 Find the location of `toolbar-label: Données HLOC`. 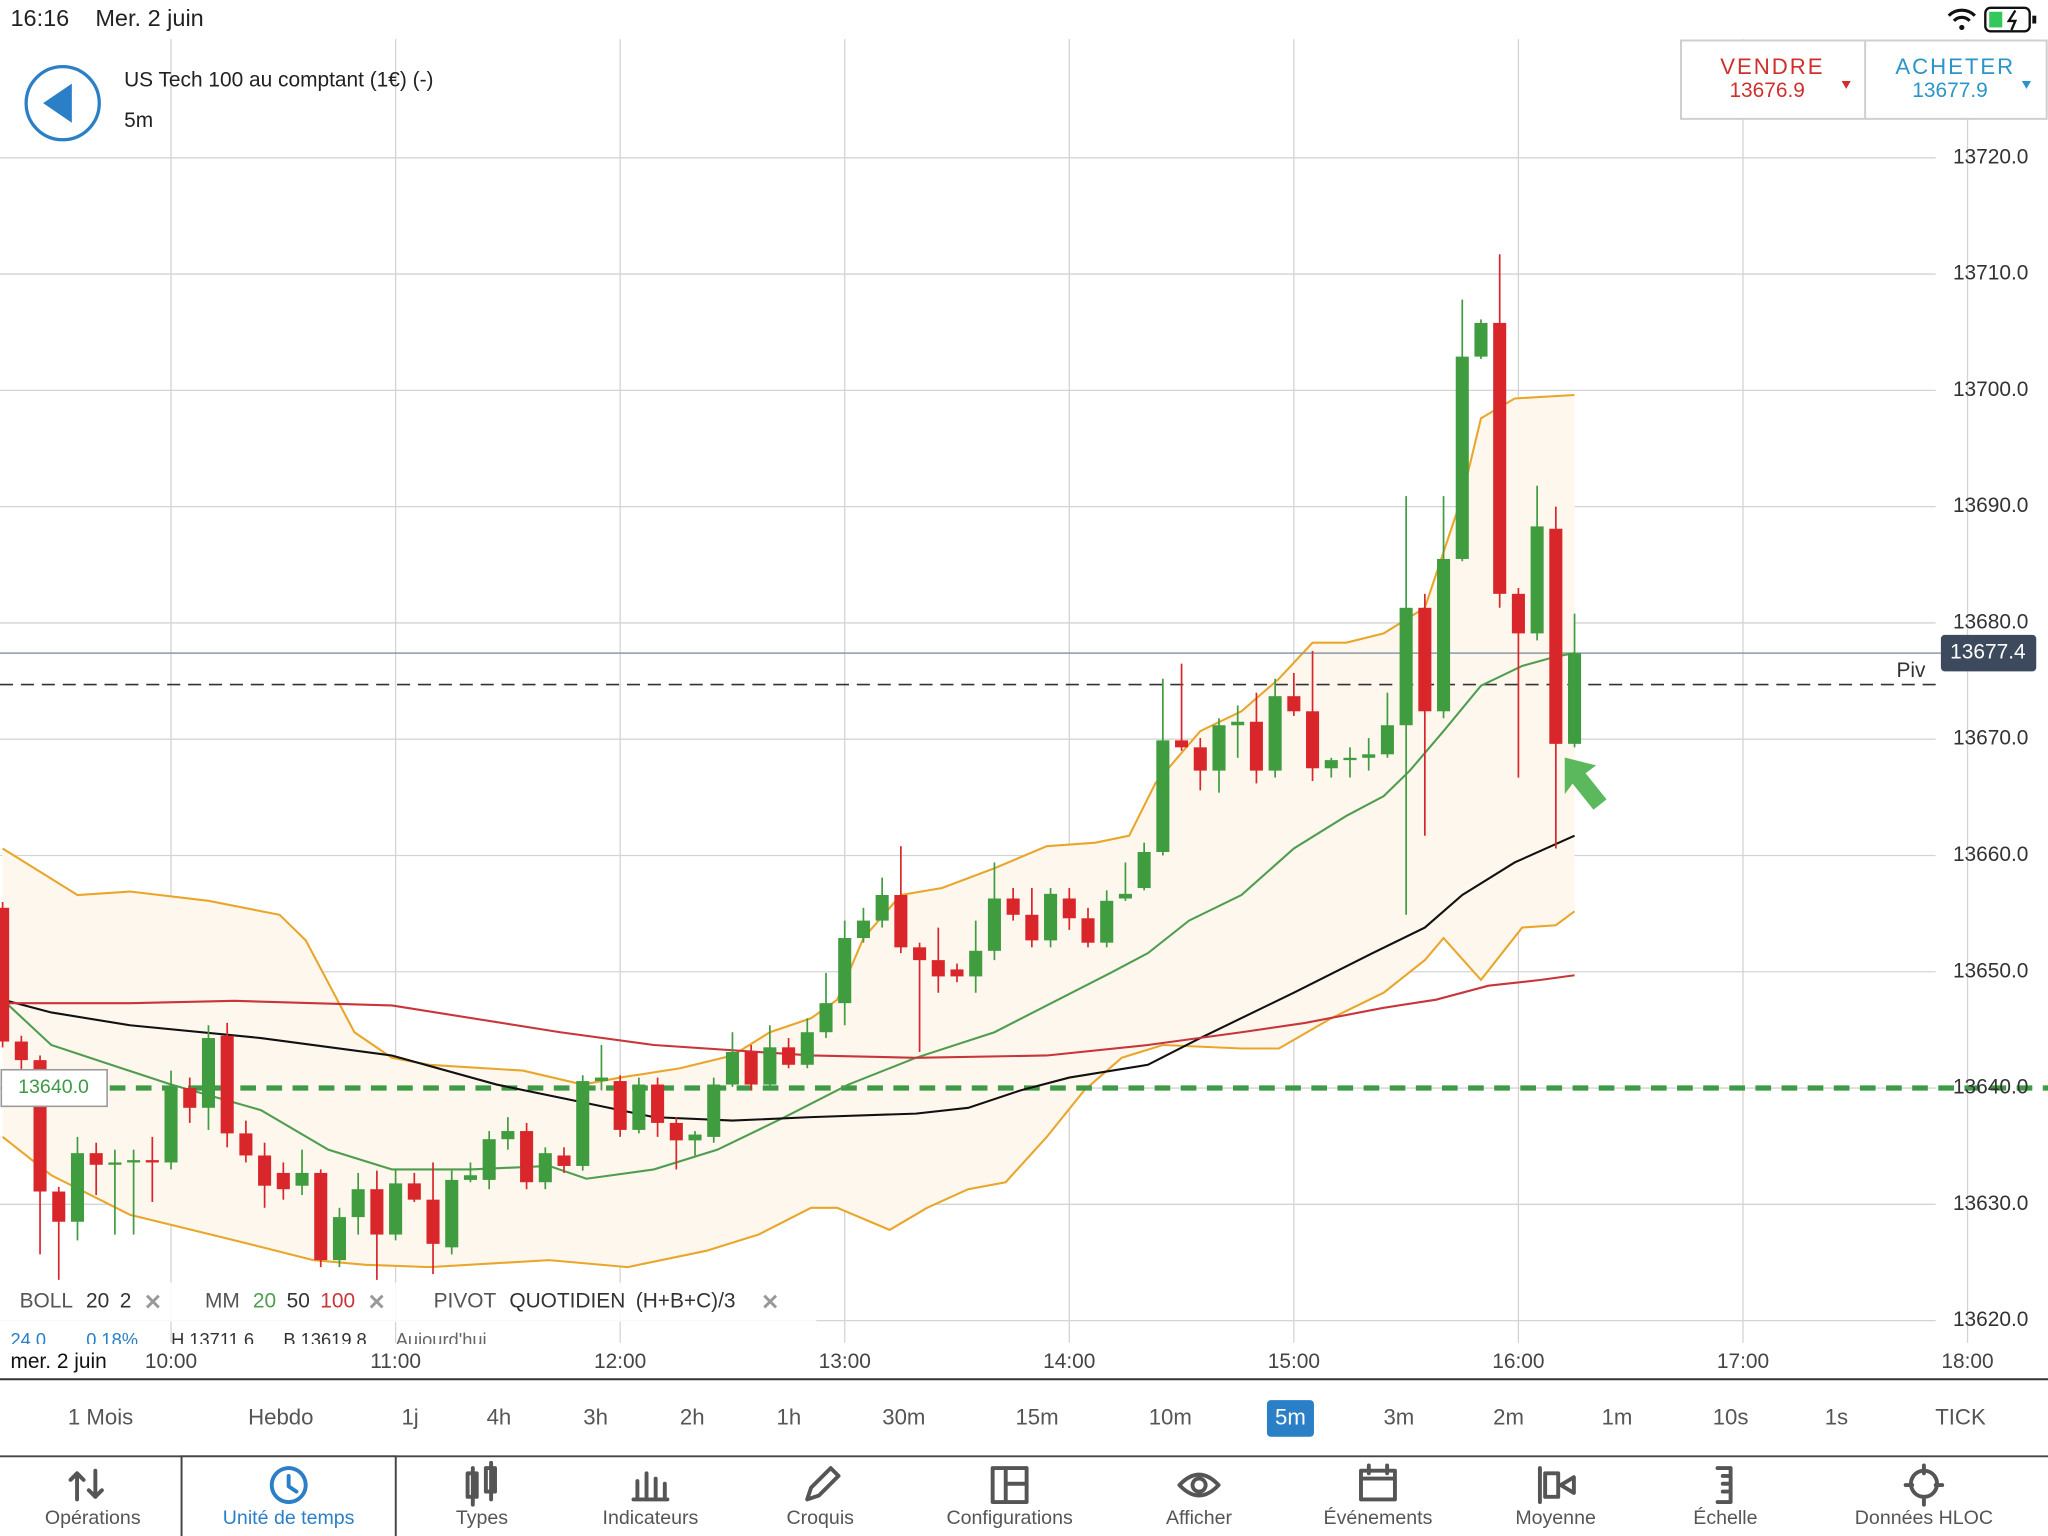

toolbar-label: Données HLOC is located at coordinates (1924, 1518).